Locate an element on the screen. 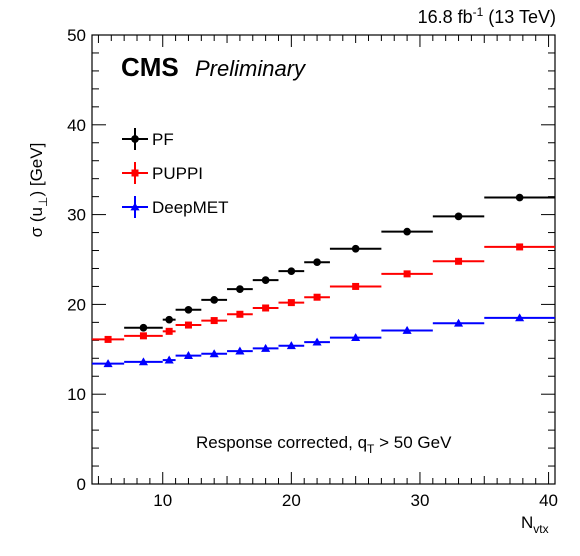 The image size is (580, 556). legend-item-pf: PF is located at coordinates (148, 139).